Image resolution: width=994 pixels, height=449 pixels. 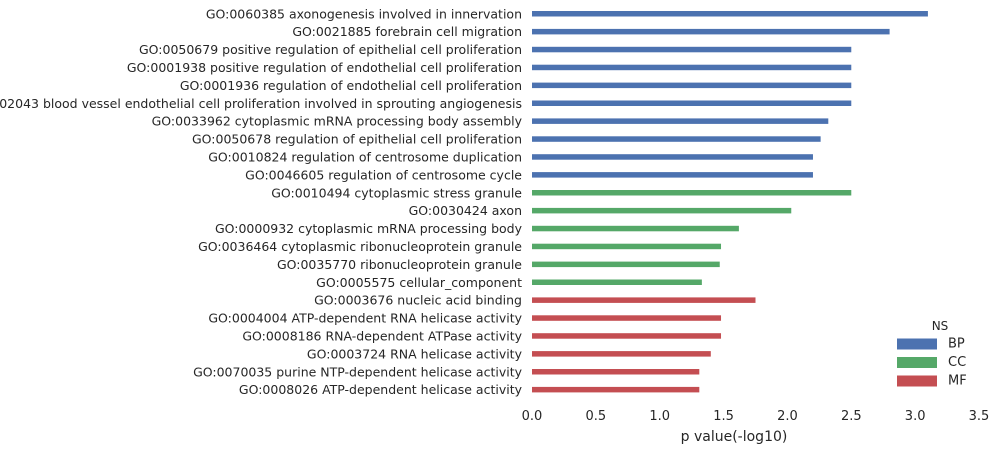 What do you see at coordinates (532, 416) in the screenshot?
I see `x-tick-label: 0.0` at bounding box center [532, 416].